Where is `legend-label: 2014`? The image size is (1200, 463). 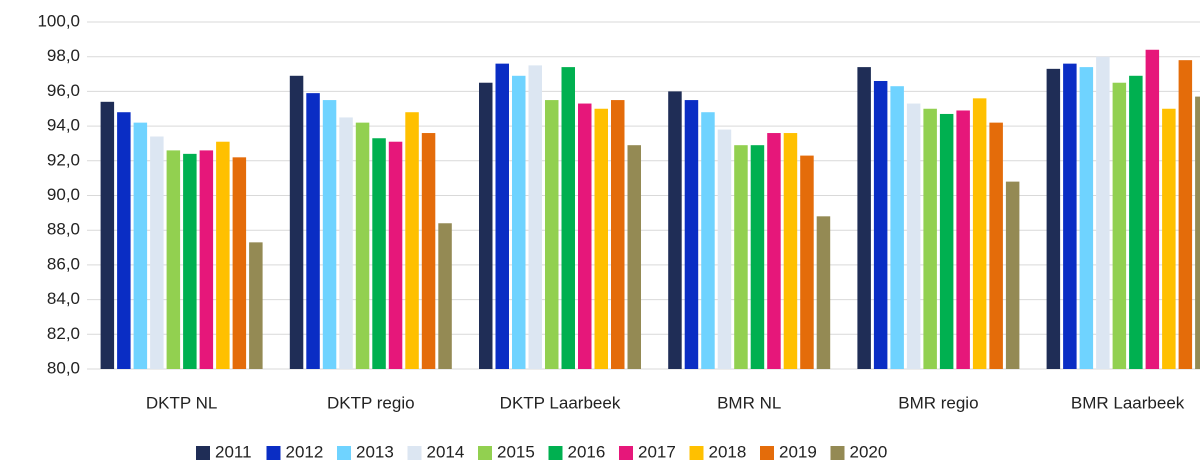
legend-label: 2014 is located at coordinates (446, 451).